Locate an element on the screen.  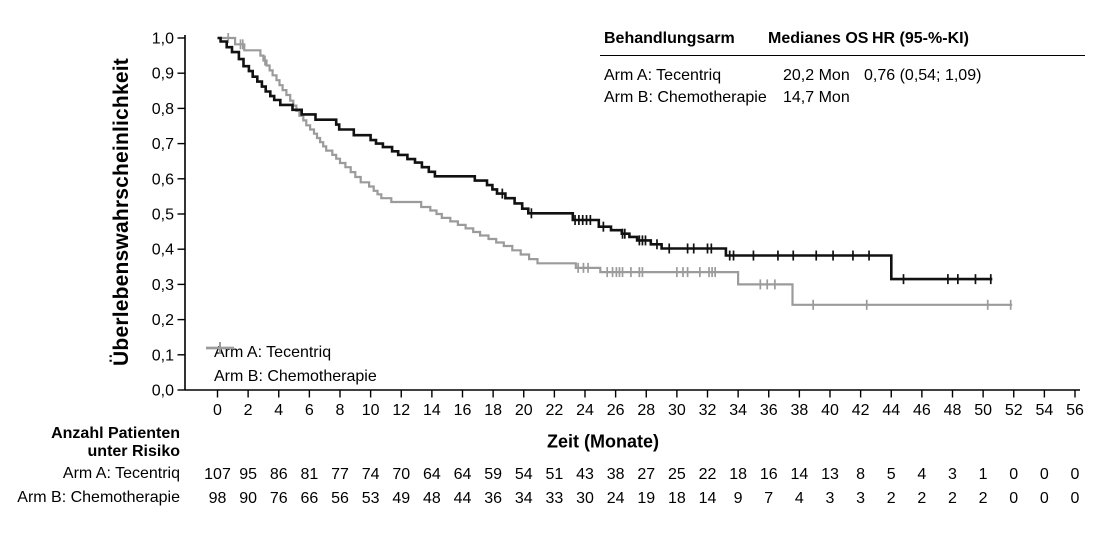
risk-count-arm-a: 18 is located at coordinates (738, 474).